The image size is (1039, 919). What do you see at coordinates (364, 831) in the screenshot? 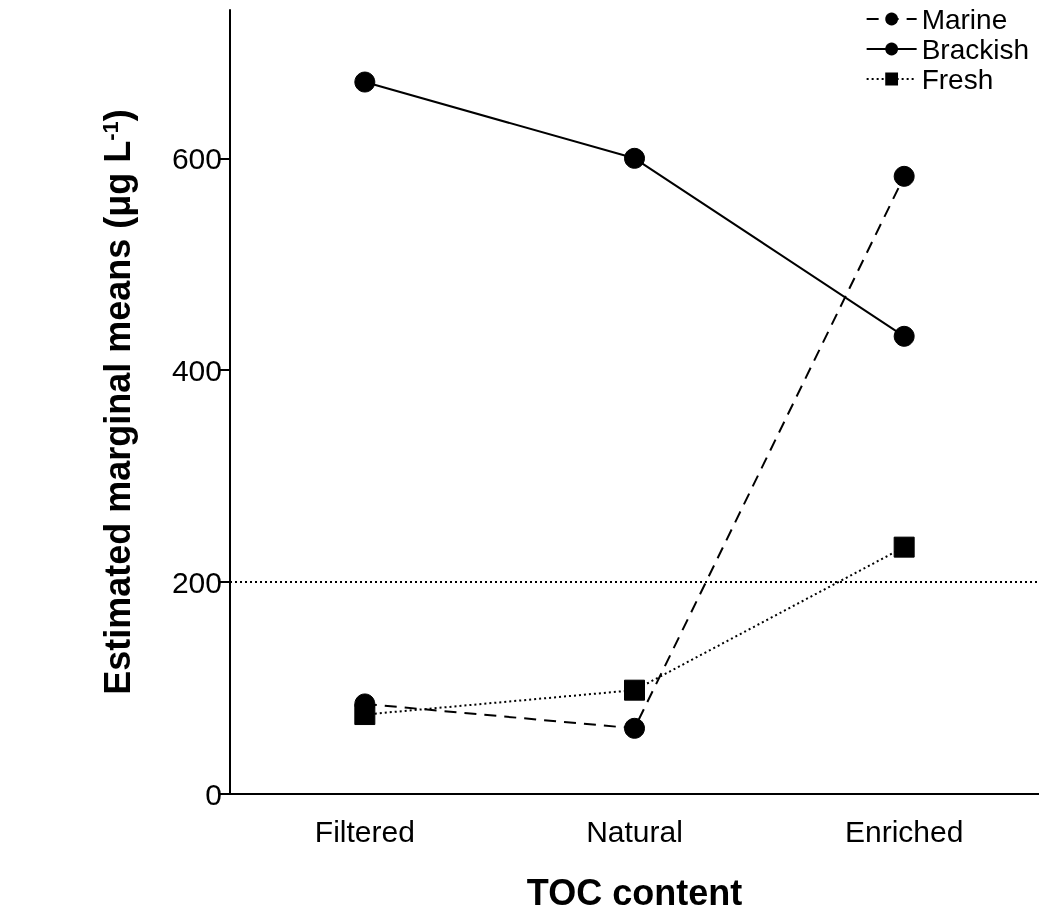
I see `x-tick-label: Filtered` at bounding box center [364, 831].